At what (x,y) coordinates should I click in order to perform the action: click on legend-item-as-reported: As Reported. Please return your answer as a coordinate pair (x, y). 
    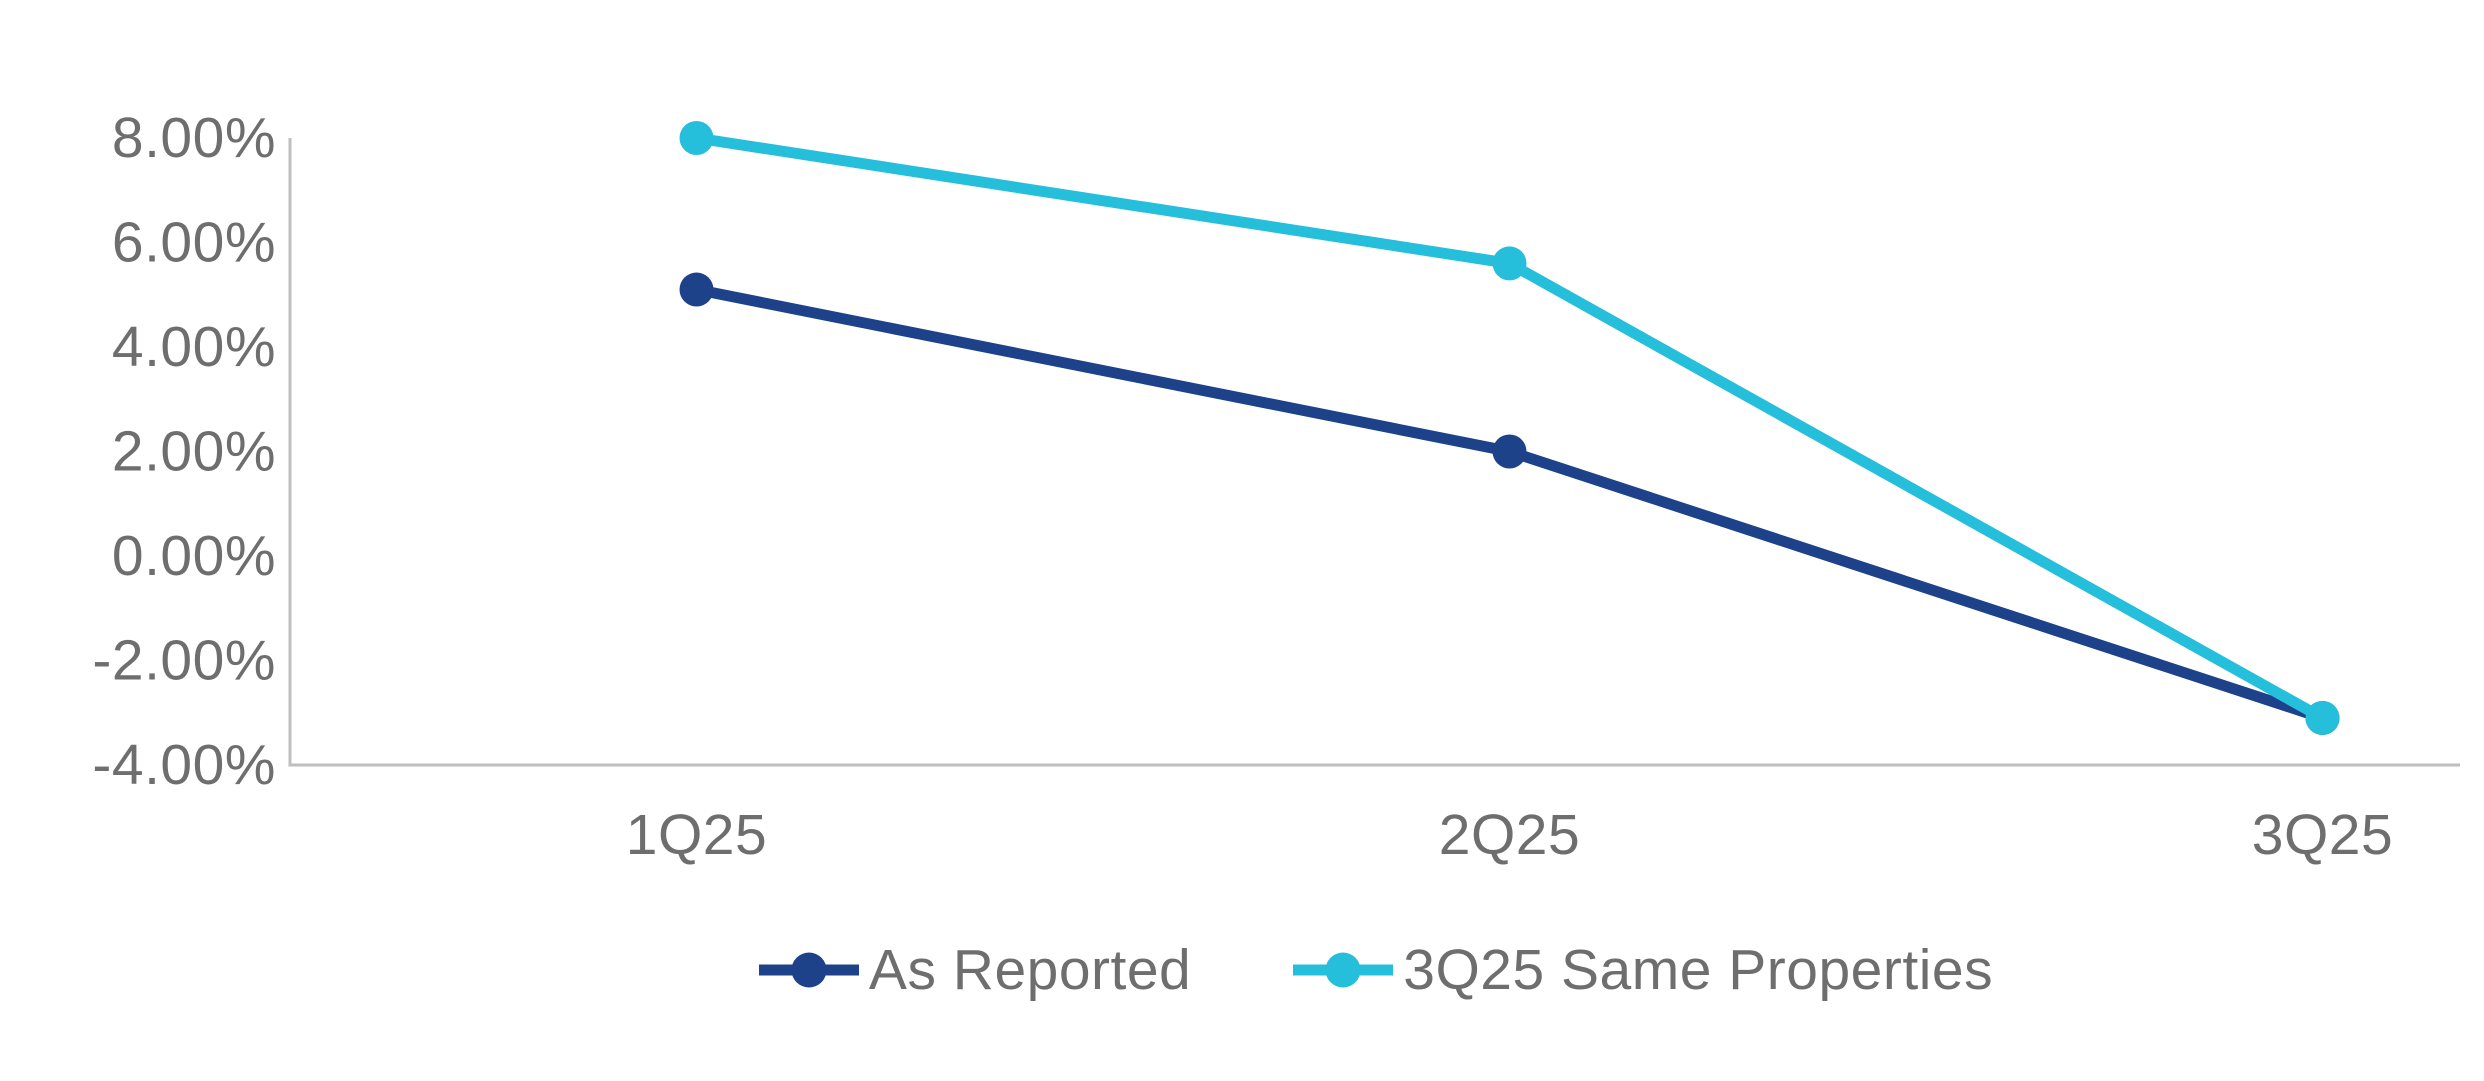
    Looking at the image, I should click on (974, 970).